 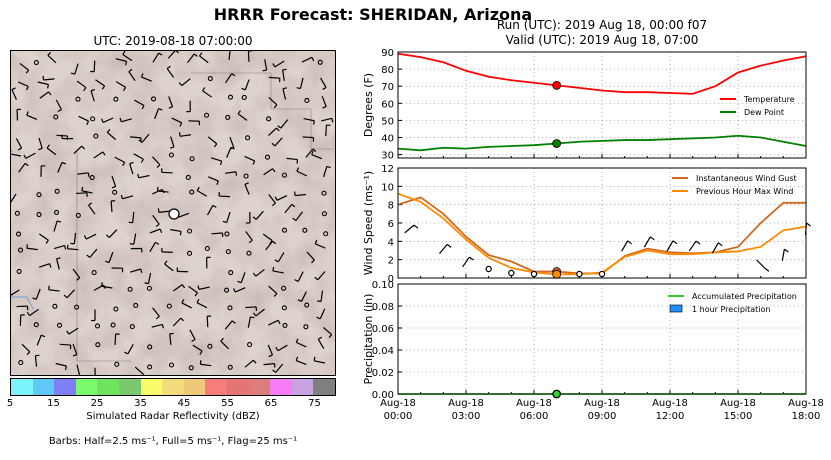 What do you see at coordinates (806, 416) in the screenshot?
I see `x-tick-label: 18:00` at bounding box center [806, 416].